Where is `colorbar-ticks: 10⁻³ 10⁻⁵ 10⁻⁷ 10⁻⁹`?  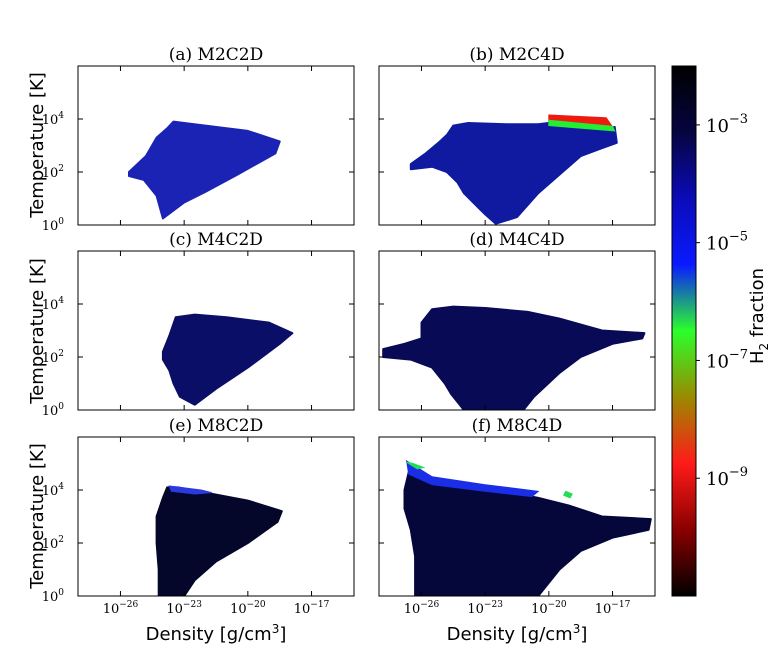 colorbar-ticks: 10⁻³ 10⁻⁵ 10⁻⁷ 10⁻⁹ is located at coordinates (722, 301).